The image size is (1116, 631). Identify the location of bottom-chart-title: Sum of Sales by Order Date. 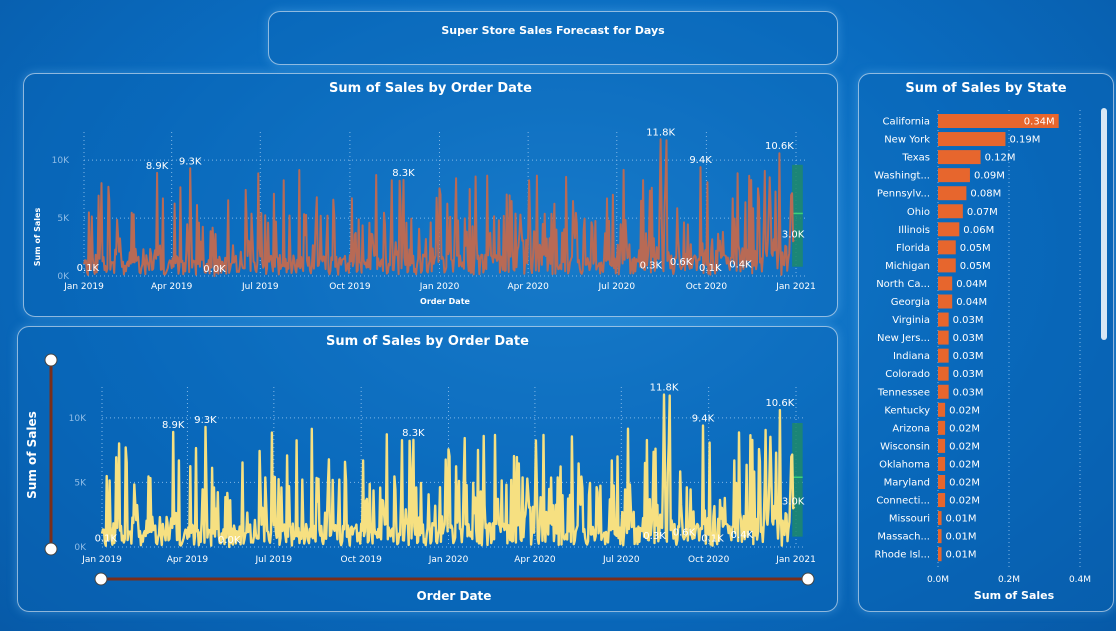
(427, 341).